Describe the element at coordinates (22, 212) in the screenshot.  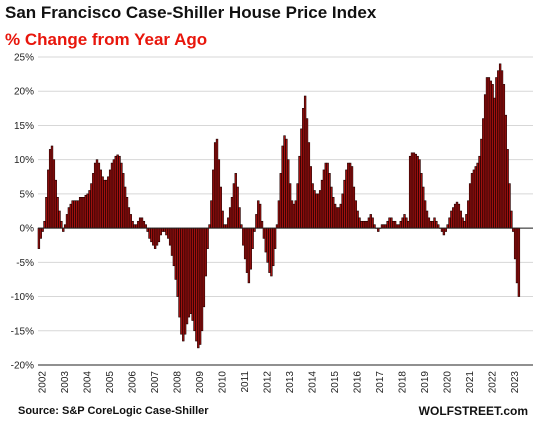
I see `y-axis-ticks: -20% -15% -10% -5% 0% 5% 10% 15% 20% 25%` at that location.